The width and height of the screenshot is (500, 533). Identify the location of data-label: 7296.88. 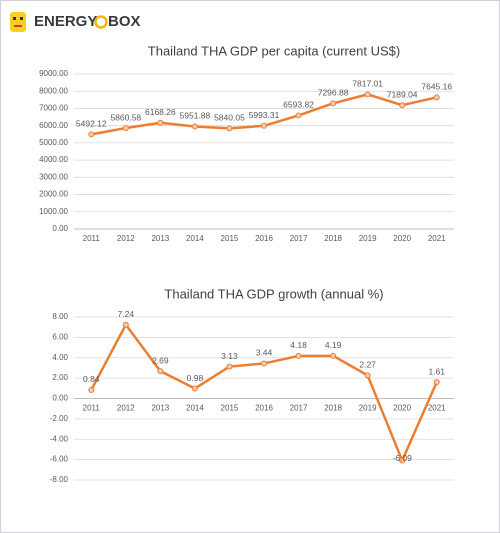
(333, 93).